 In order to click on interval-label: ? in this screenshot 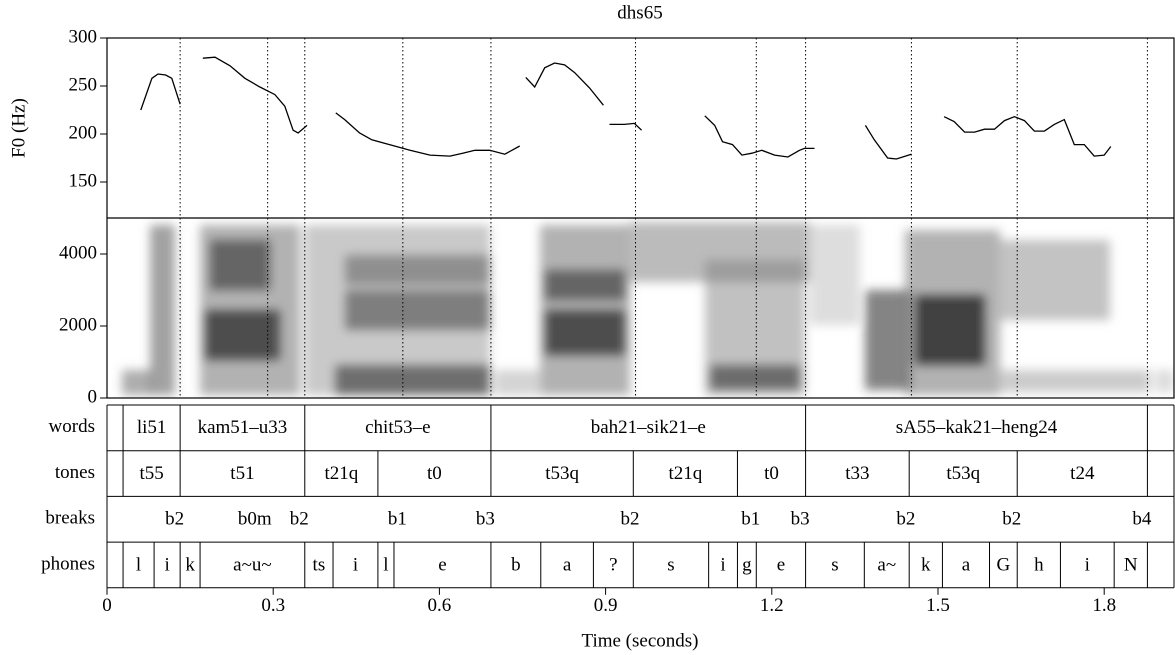, I will do `click(613, 564)`.